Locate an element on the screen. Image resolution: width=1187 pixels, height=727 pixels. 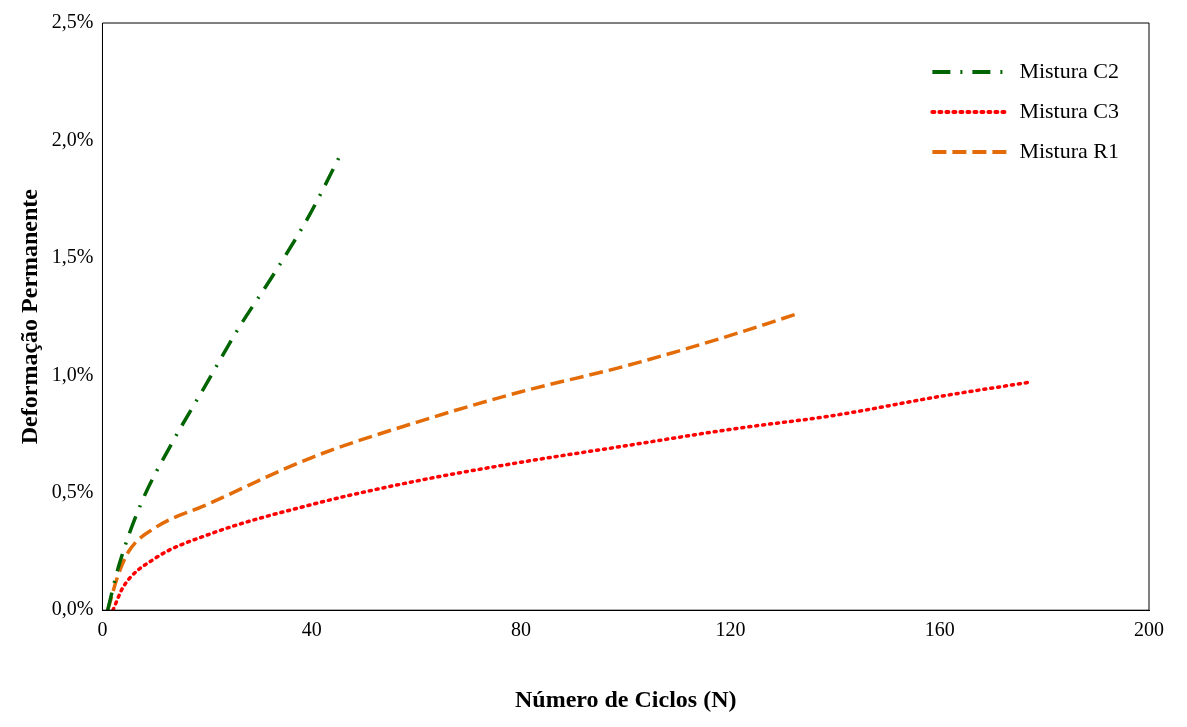
y-tick-label: 0,5% is located at coordinates (72, 491).